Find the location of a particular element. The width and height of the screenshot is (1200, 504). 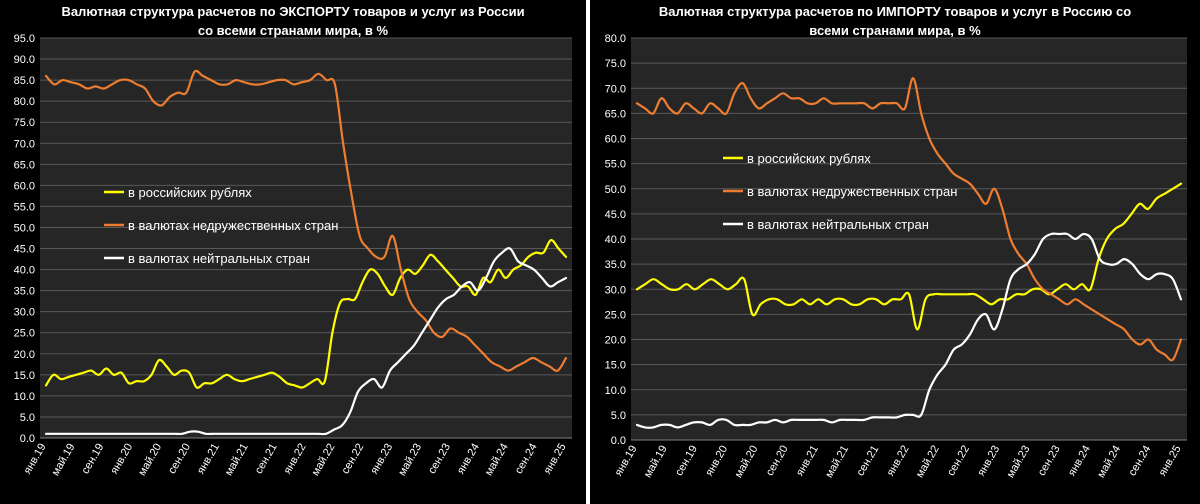

export-x-tick-label: май.19 is located at coordinates (64, 460).